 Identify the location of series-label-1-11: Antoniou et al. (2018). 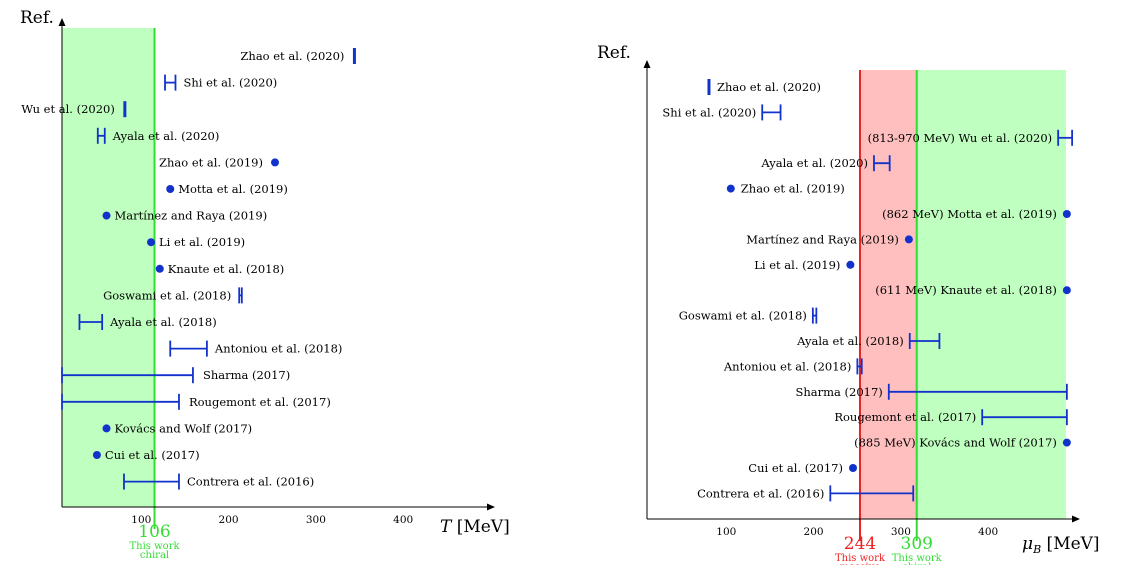
(787, 366).